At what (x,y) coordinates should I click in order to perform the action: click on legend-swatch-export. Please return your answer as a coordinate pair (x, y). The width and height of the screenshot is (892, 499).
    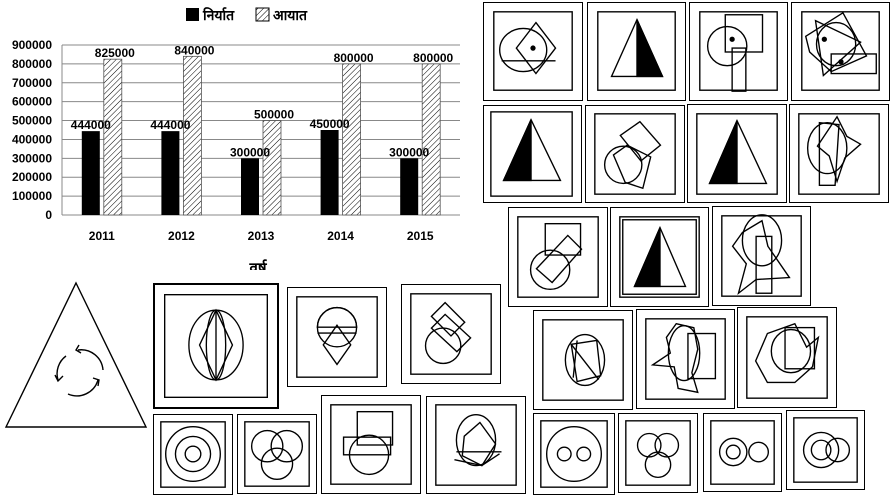
    Looking at the image, I should click on (192, 14).